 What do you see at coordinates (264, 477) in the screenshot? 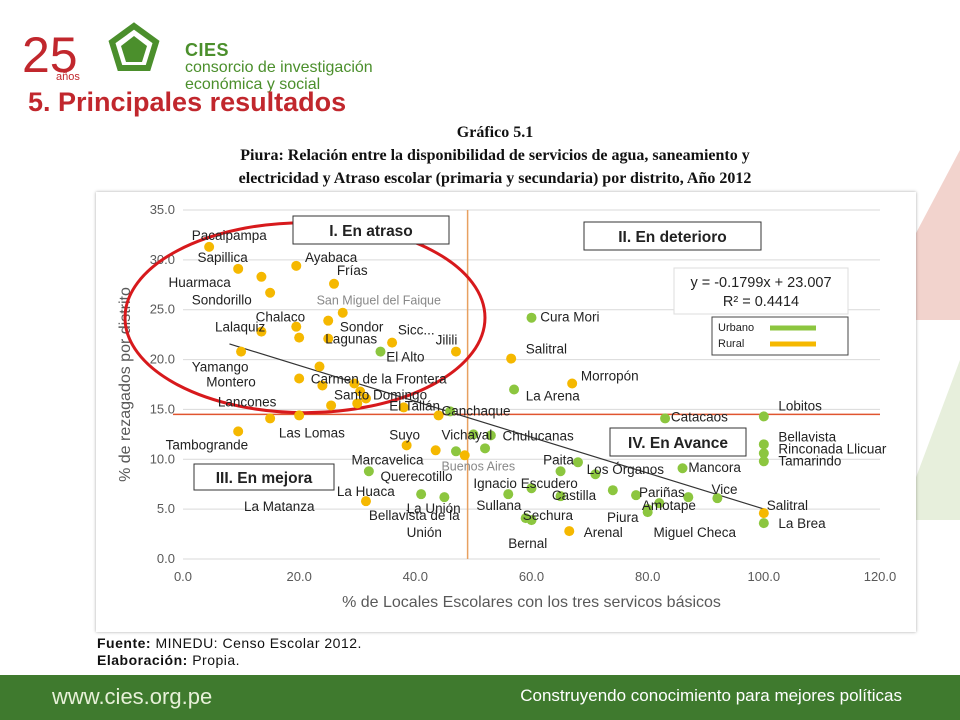
I see `quadrant-box` at bounding box center [264, 477].